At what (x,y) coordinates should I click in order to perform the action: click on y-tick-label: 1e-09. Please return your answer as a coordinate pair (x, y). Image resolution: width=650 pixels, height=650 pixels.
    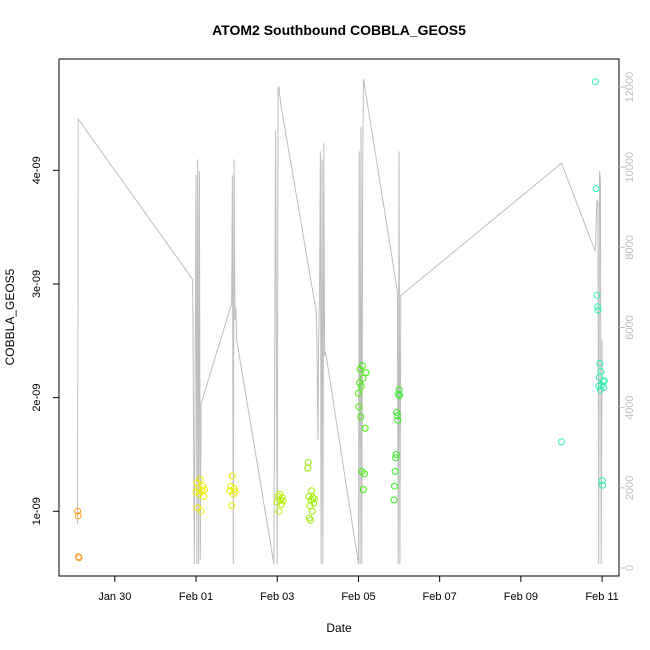
    Looking at the image, I should click on (37, 511).